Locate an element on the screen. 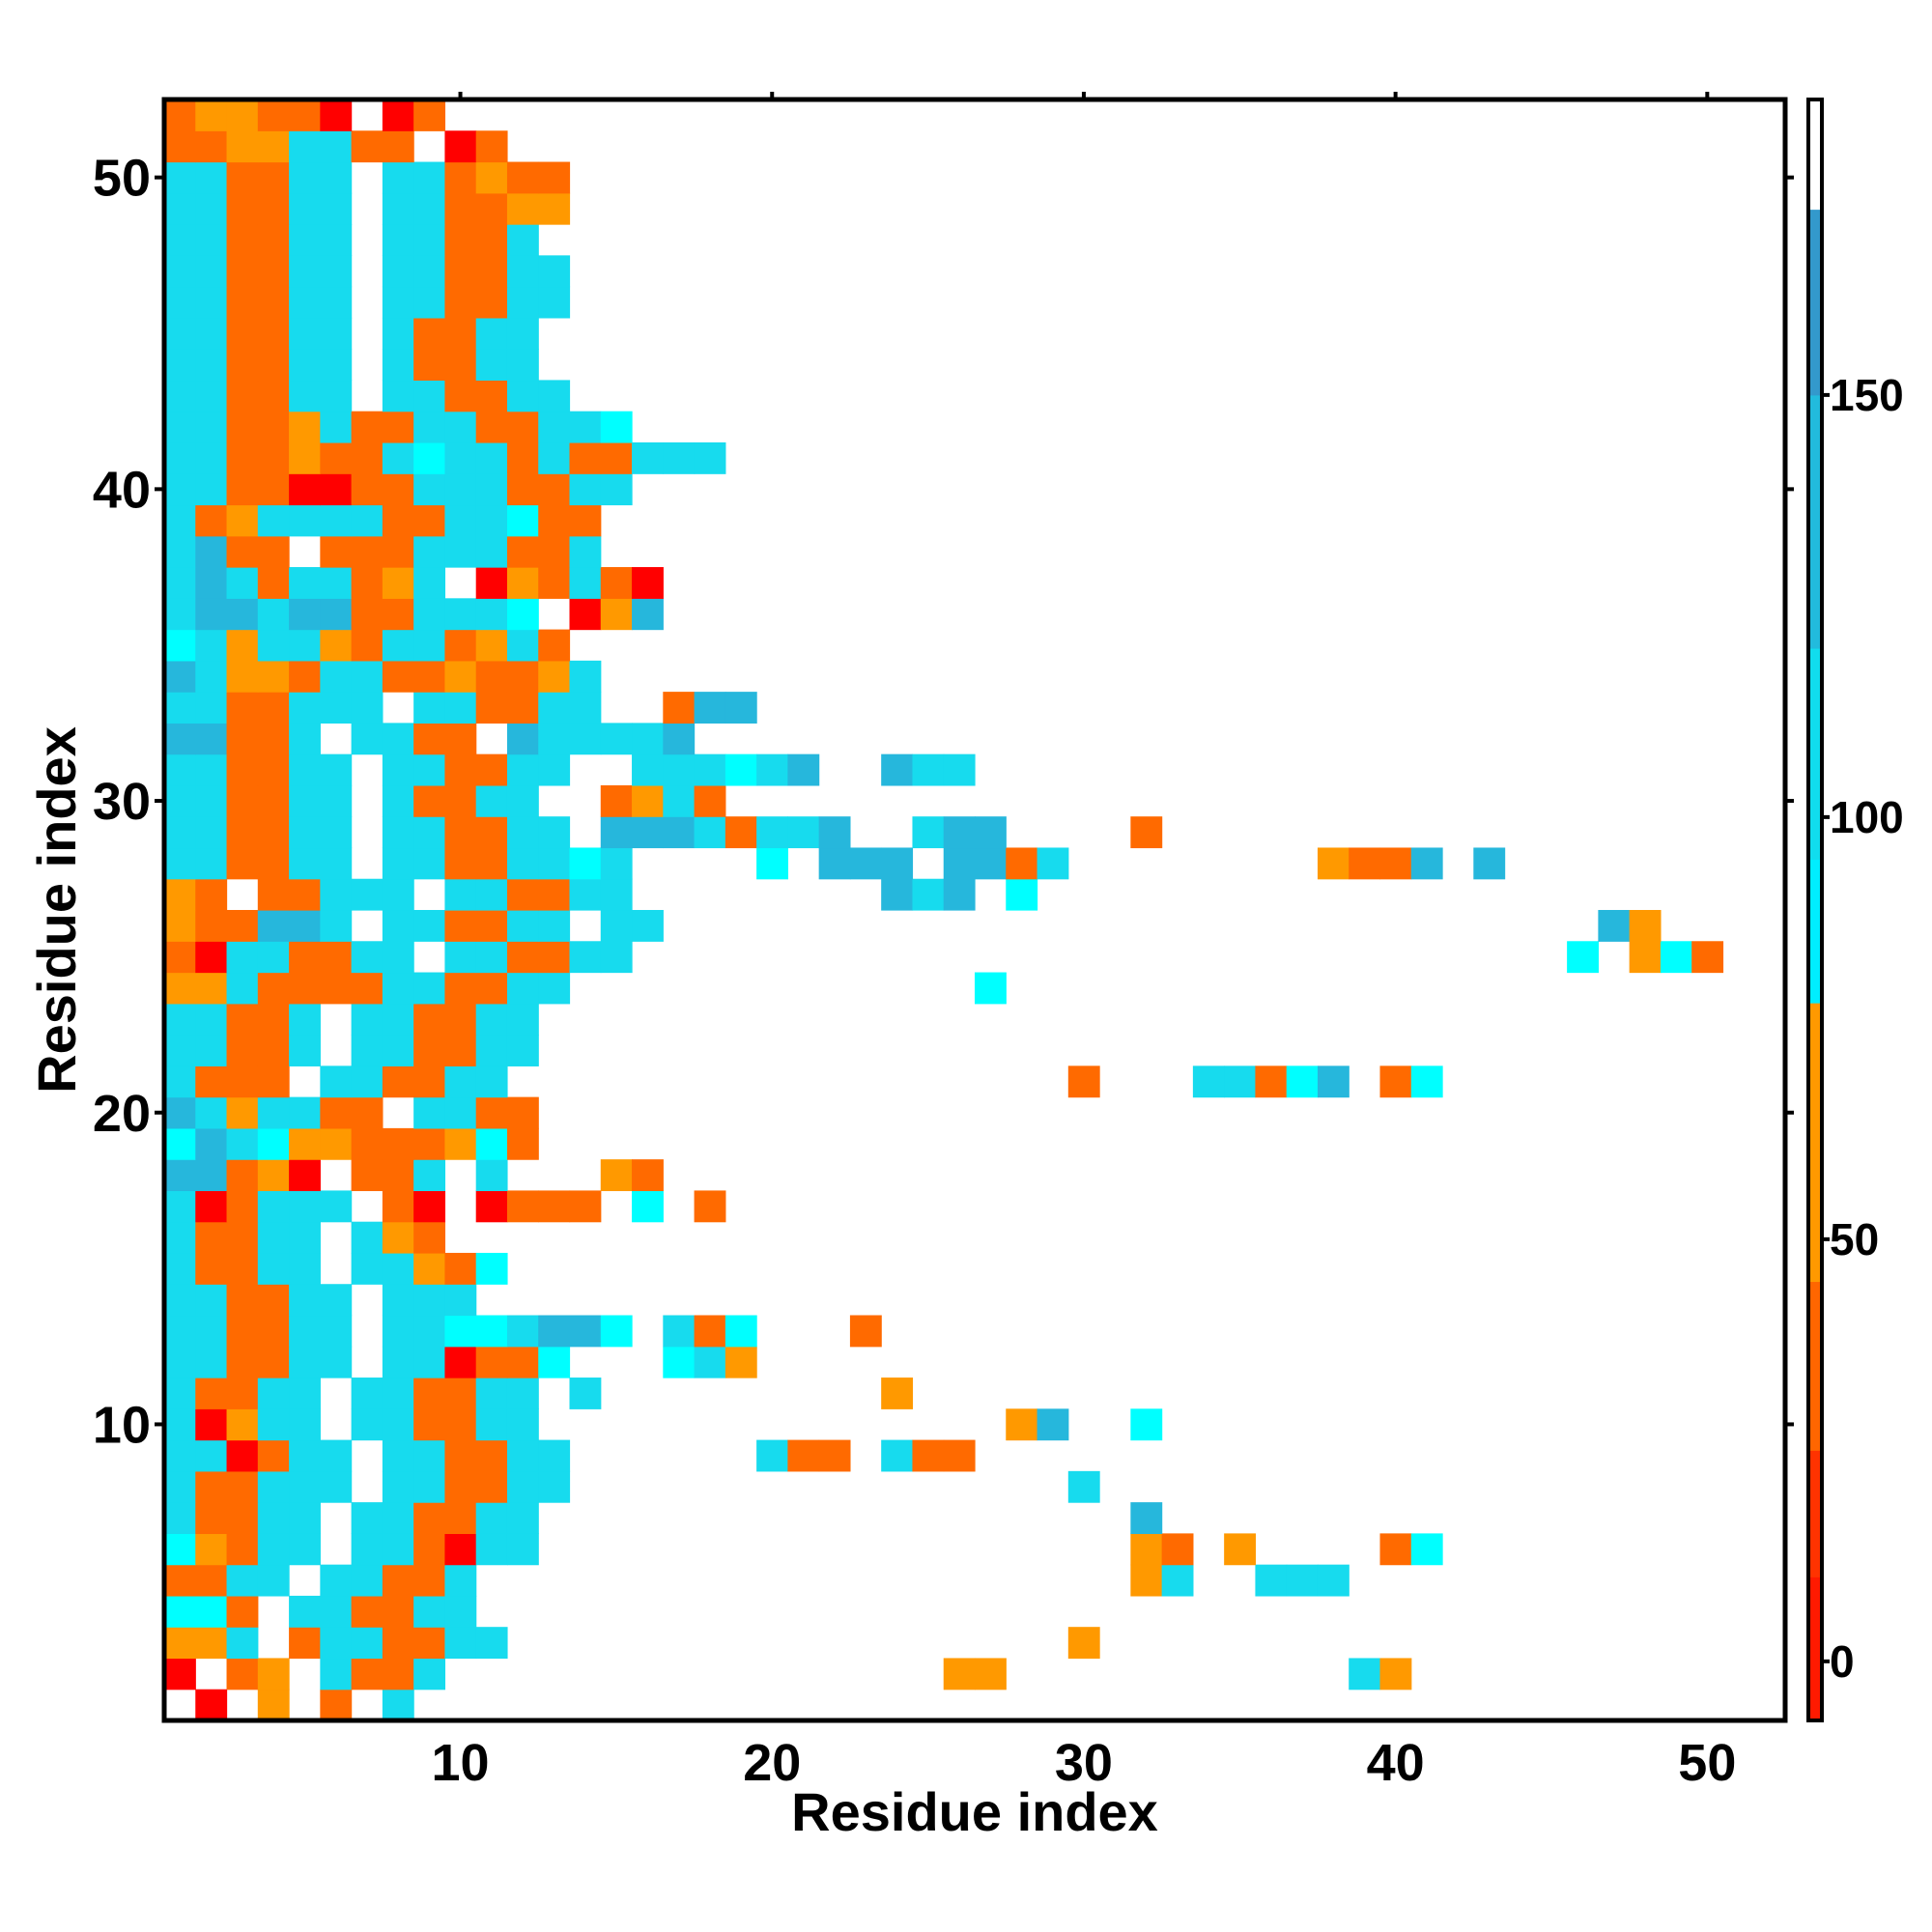 The height and width of the screenshot is (1932, 1932). colorbar-frame is located at coordinates (1815, 910).